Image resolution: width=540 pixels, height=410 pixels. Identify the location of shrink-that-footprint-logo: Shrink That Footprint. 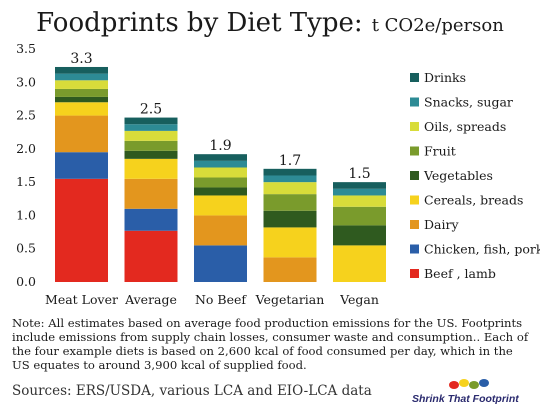
(470, 391).